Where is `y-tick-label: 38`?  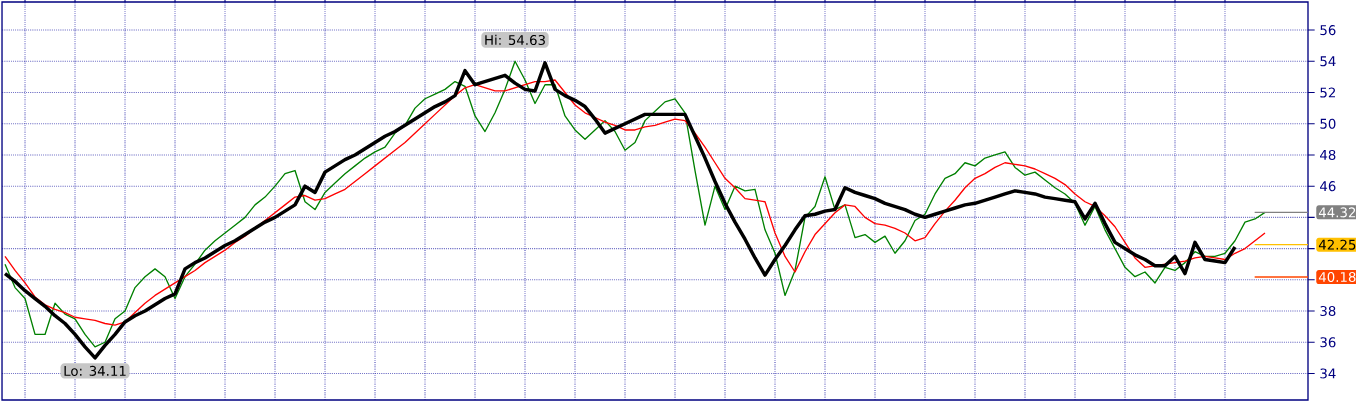 y-tick-label: 38 is located at coordinates (1328, 311).